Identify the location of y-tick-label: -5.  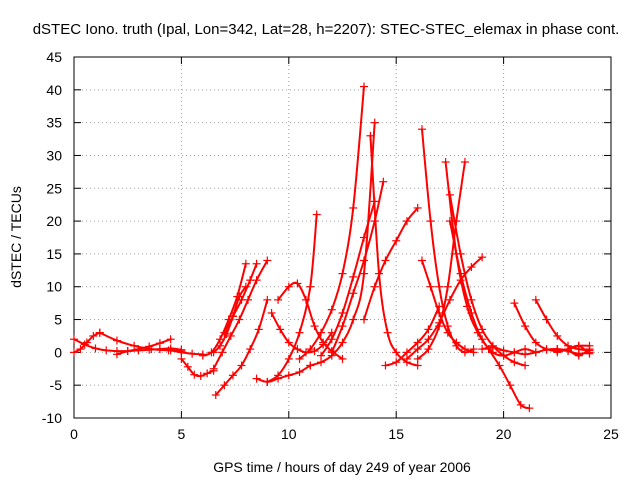
(56, 385).